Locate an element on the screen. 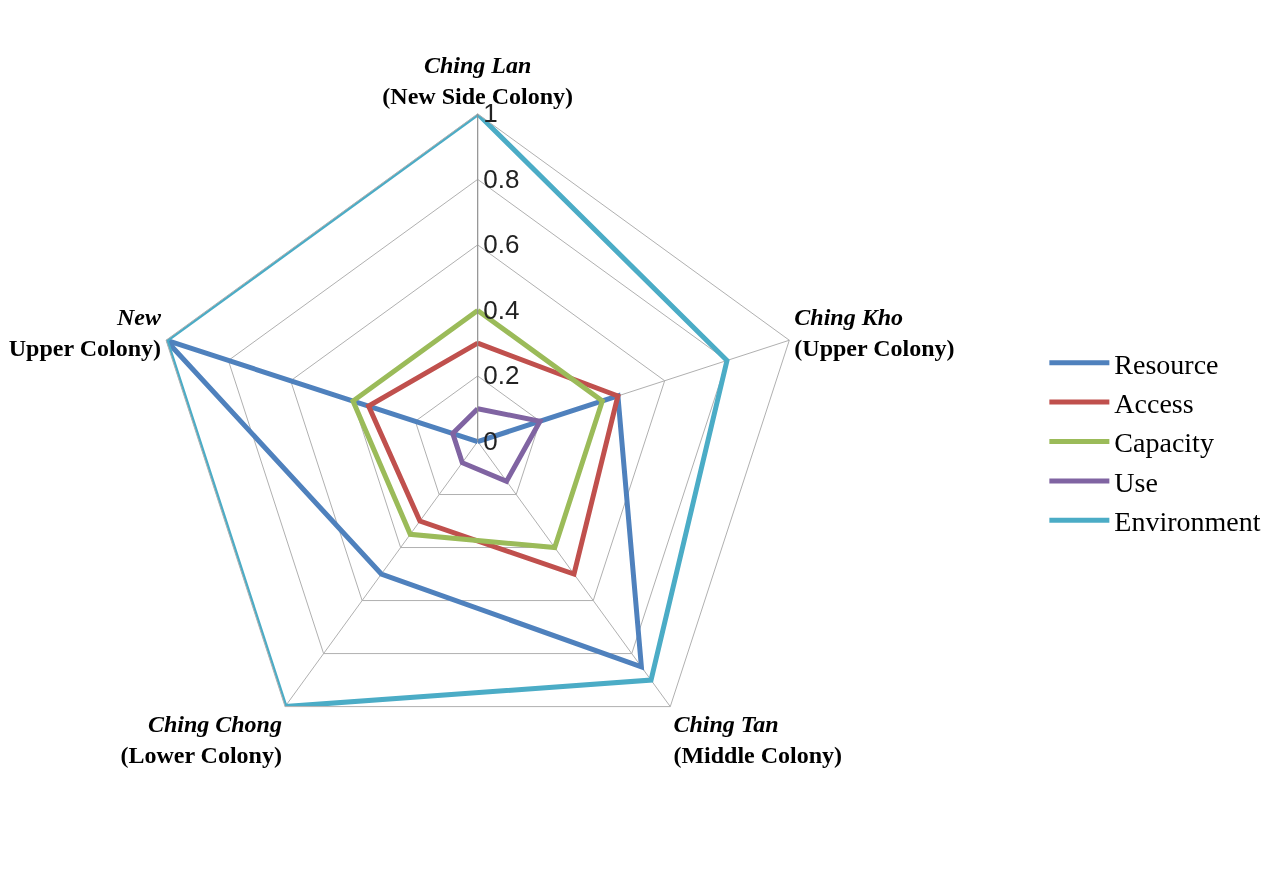  y-tick-label: 0.8 is located at coordinates (501, 178).